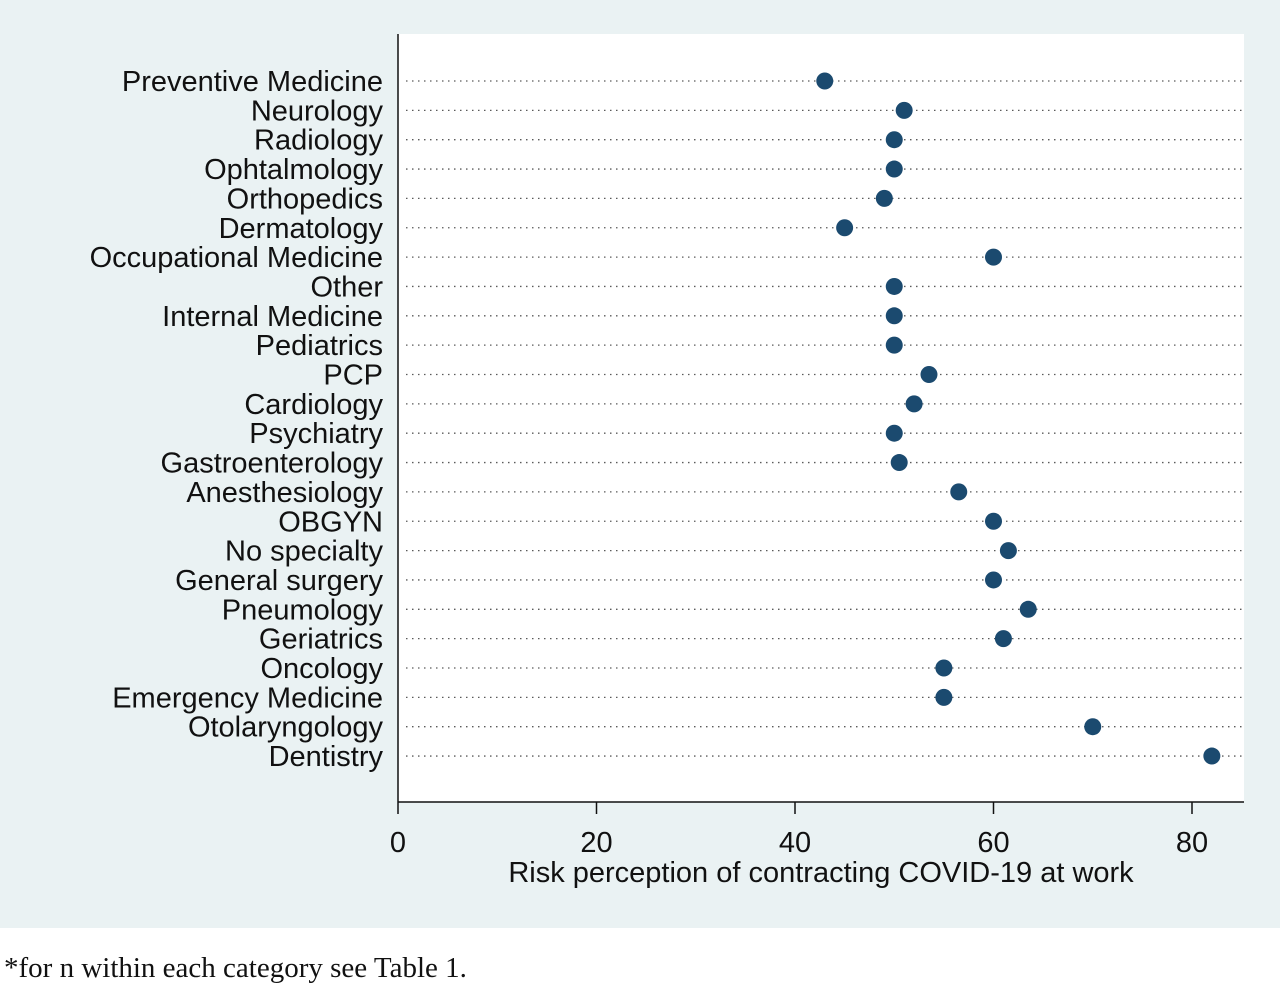 The height and width of the screenshot is (993, 1280). Describe the element at coordinates (317, 111) in the screenshot. I see `category-label: Neurology` at that location.